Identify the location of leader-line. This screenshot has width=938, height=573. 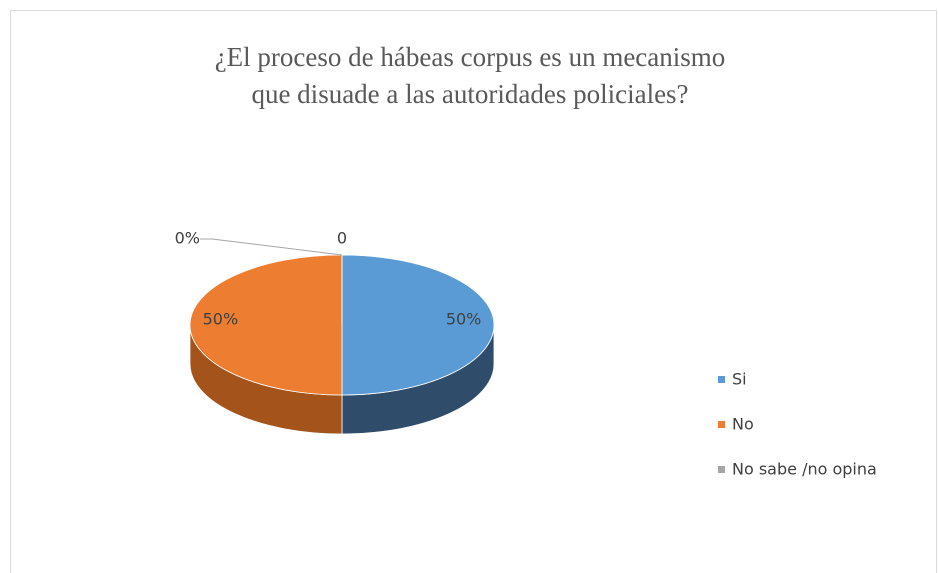
(271, 247).